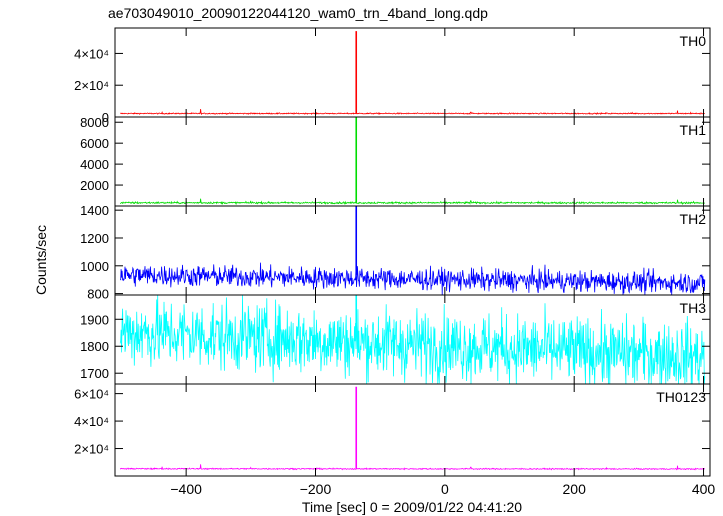 Image resolution: width=723 pixels, height=516 pixels. I want to click on y-tick-label: 1200, so click(94, 238).